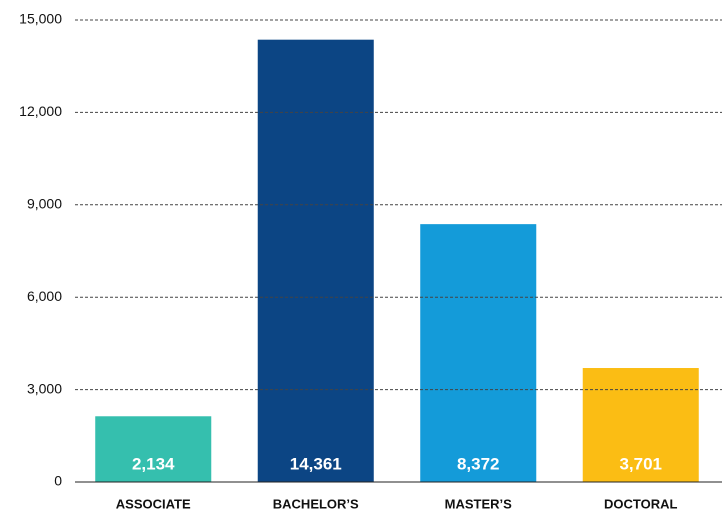 The width and height of the screenshot is (722, 517). I want to click on y-tick-label: 0, so click(58, 481).